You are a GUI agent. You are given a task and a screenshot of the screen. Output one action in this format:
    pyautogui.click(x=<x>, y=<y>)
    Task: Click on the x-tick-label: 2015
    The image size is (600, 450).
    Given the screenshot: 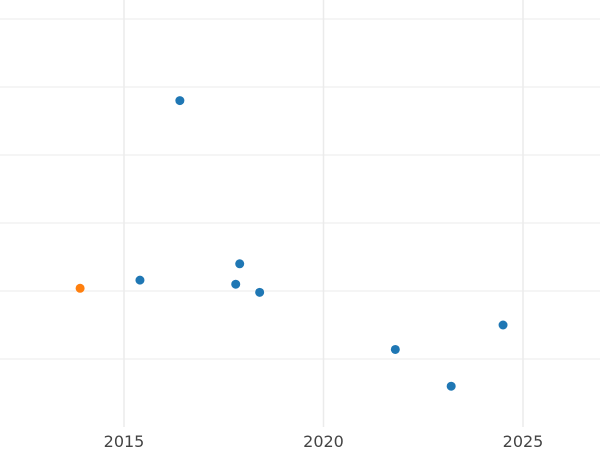 What is the action you would take?
    pyautogui.click(x=124, y=441)
    